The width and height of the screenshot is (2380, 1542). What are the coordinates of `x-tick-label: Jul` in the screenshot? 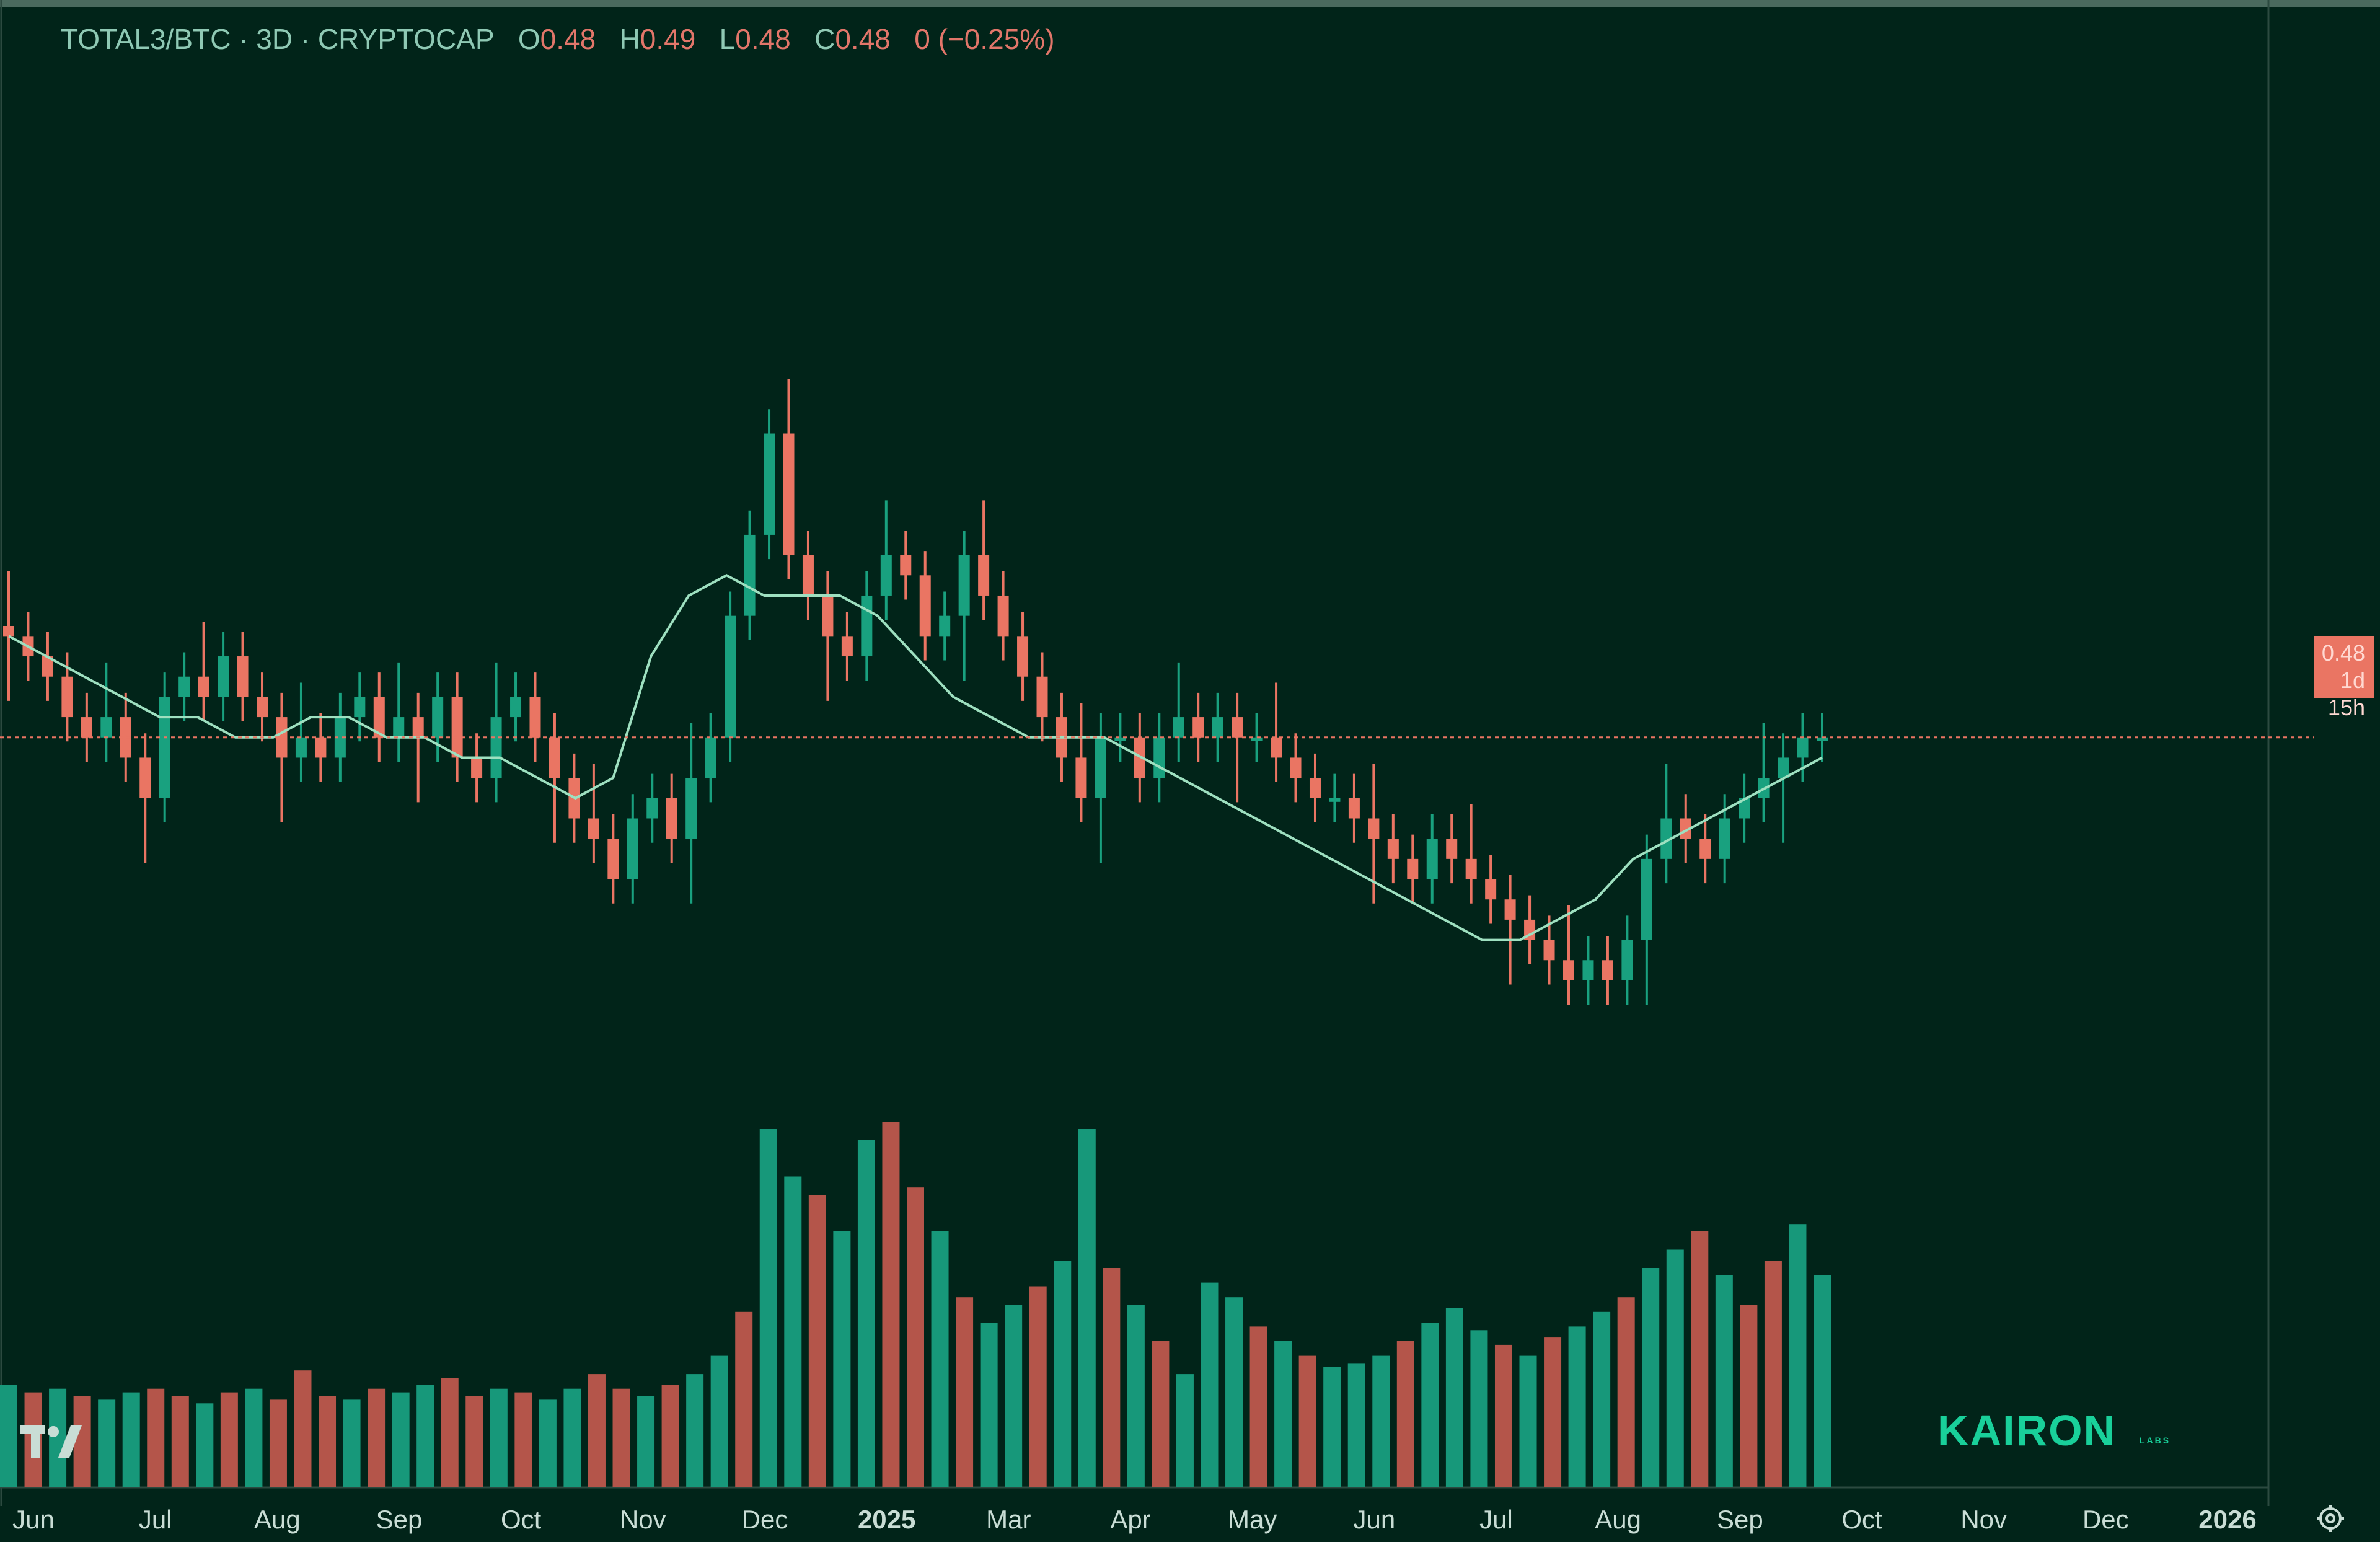 It's located at (155, 1519).